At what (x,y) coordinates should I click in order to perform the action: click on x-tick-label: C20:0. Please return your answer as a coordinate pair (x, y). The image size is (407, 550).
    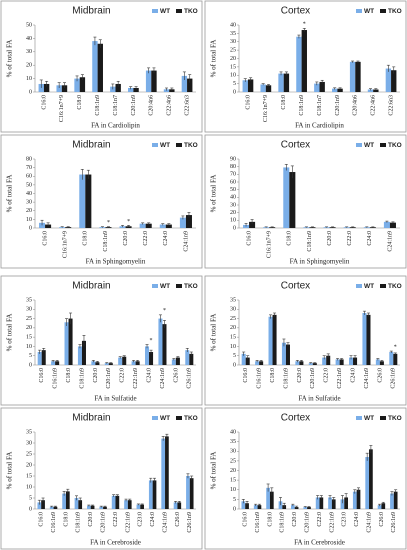
    Looking at the image, I should click on (126, 238).